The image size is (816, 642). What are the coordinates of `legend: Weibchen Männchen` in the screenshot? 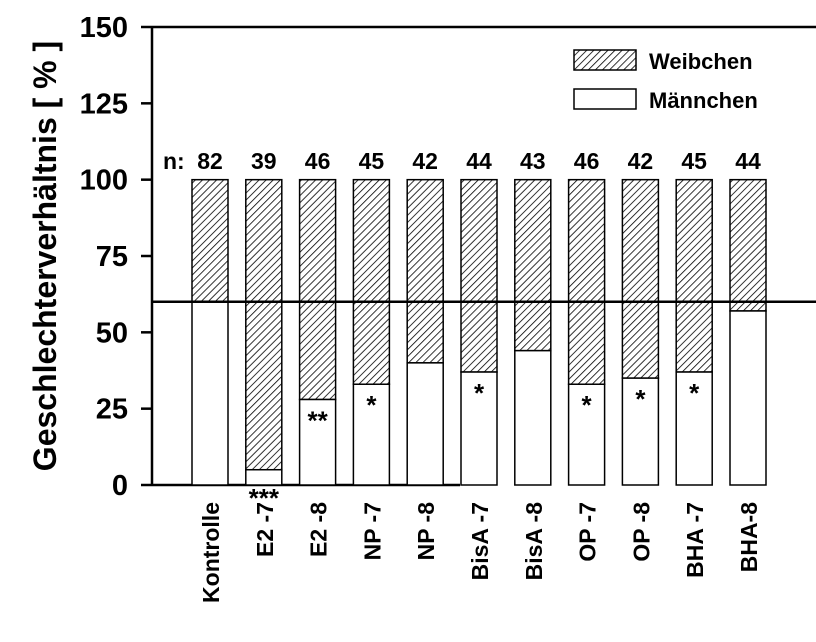 It's located at (665, 81).